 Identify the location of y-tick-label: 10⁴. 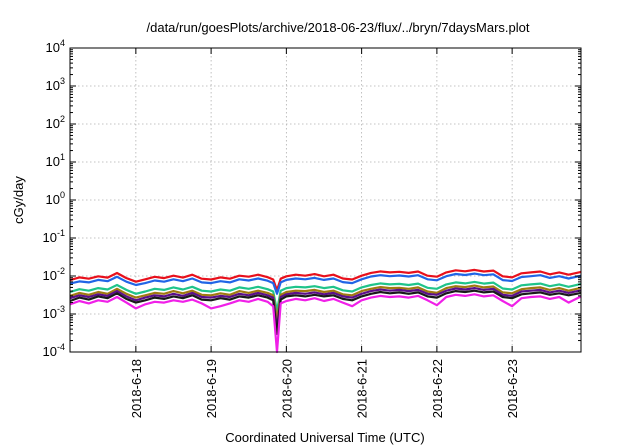
(55, 46).